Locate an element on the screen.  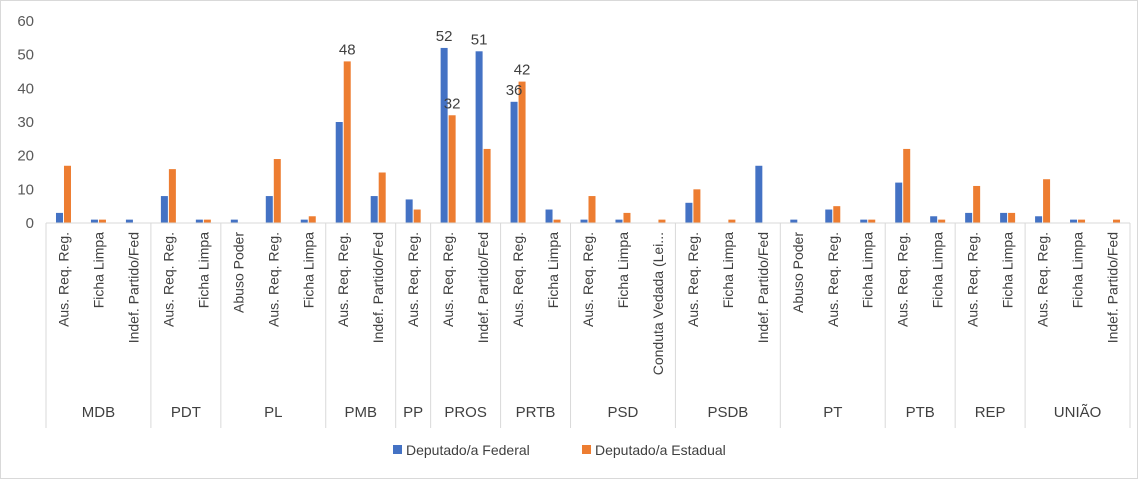
data-label: 52 is located at coordinates (444, 36).